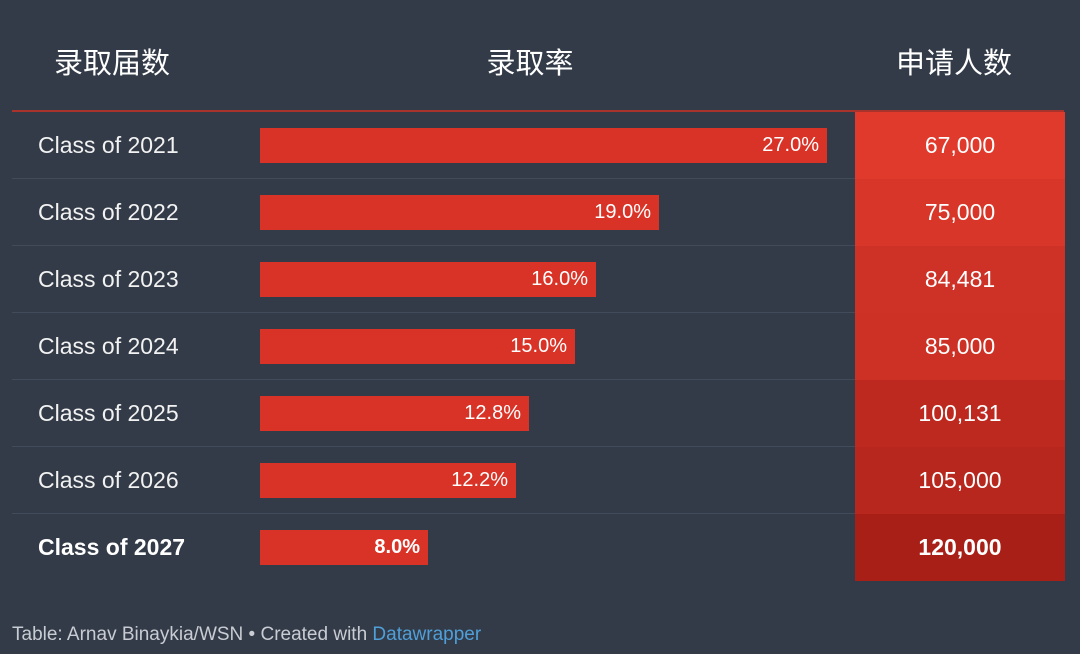 This screenshot has height=654, width=1080. Describe the element at coordinates (543, 145) in the screenshot. I see `rate-bar: 27.0%` at that location.